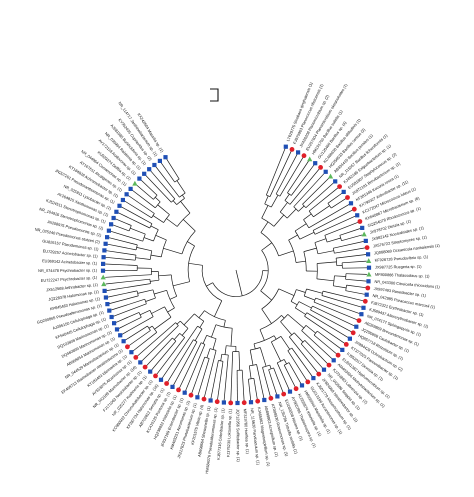 Image resolution: width=474 pixels, height=497 pixels. What do you see at coordinates (71, 253) in the screenshot?
I see `leaf-label: EU729257 Acinetobacter sp. (1)` at bounding box center [71, 253].